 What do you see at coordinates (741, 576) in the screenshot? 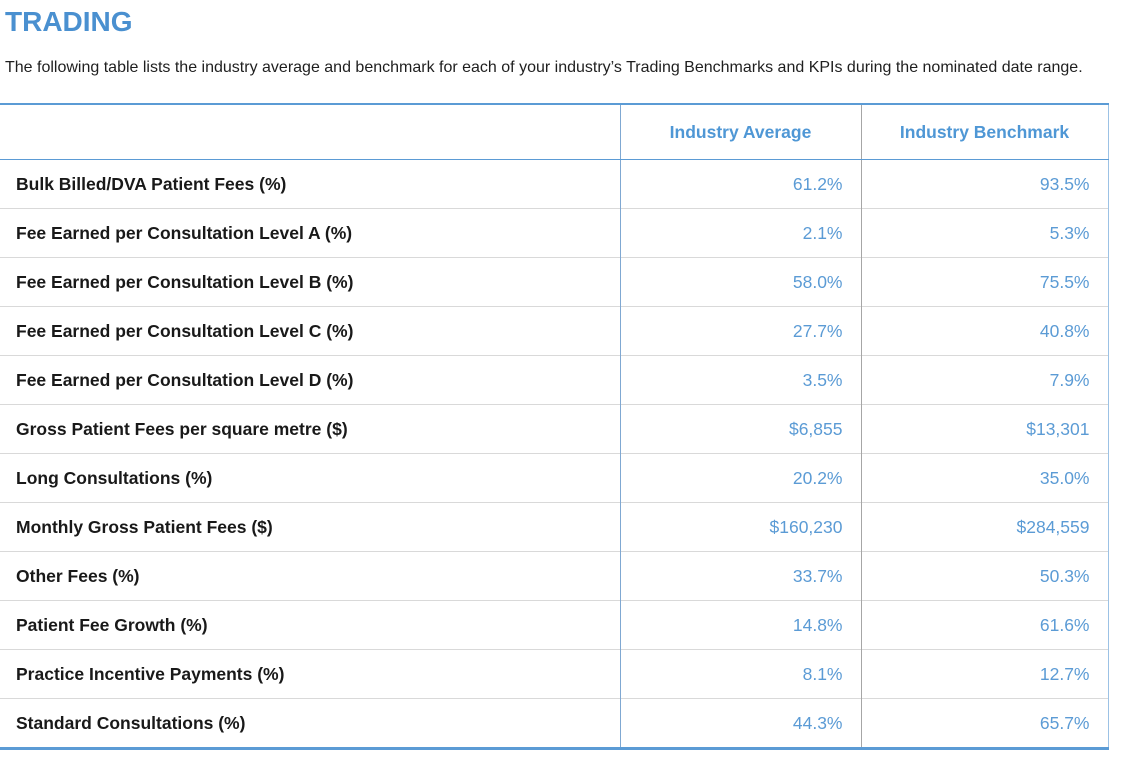
I see `row-average-value: 33.7%` at bounding box center [741, 576].